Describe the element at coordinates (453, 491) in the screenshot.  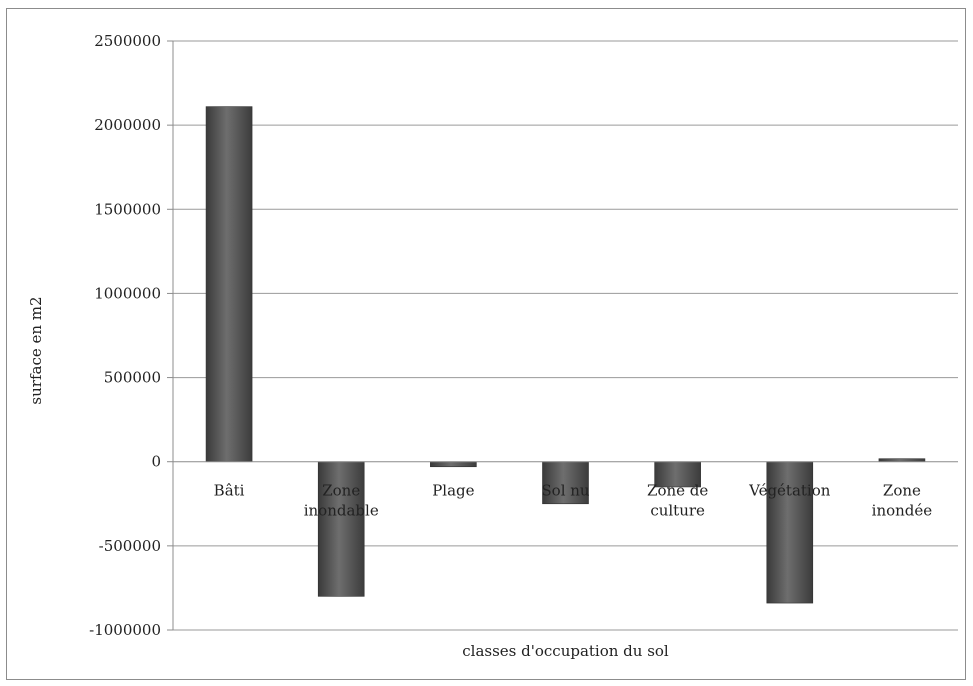
I see `category-label: Plage` at that location.